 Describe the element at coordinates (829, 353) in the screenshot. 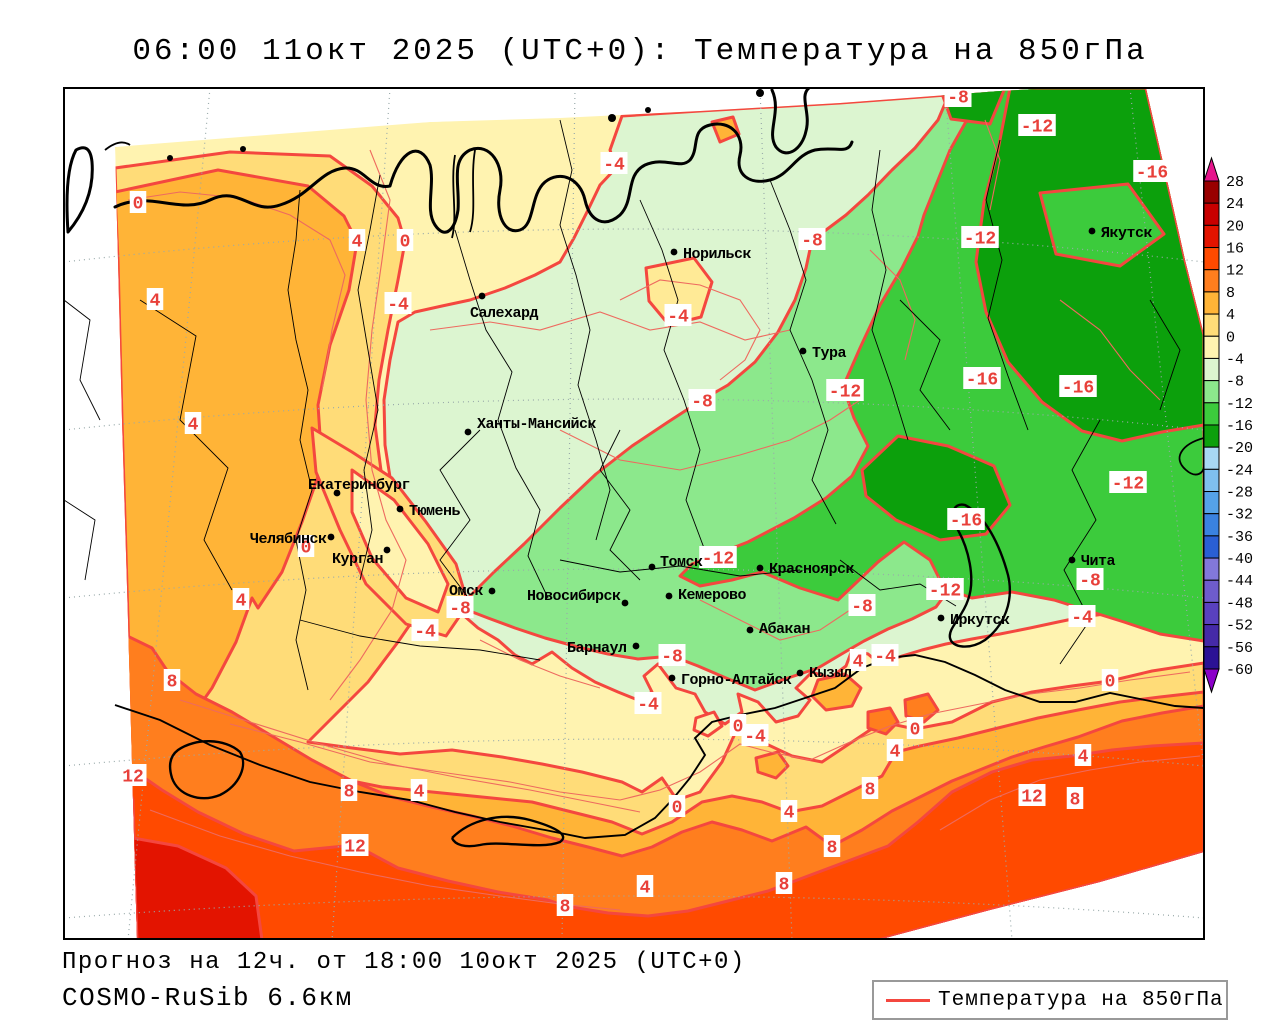

I see `city-label: Тура` at that location.